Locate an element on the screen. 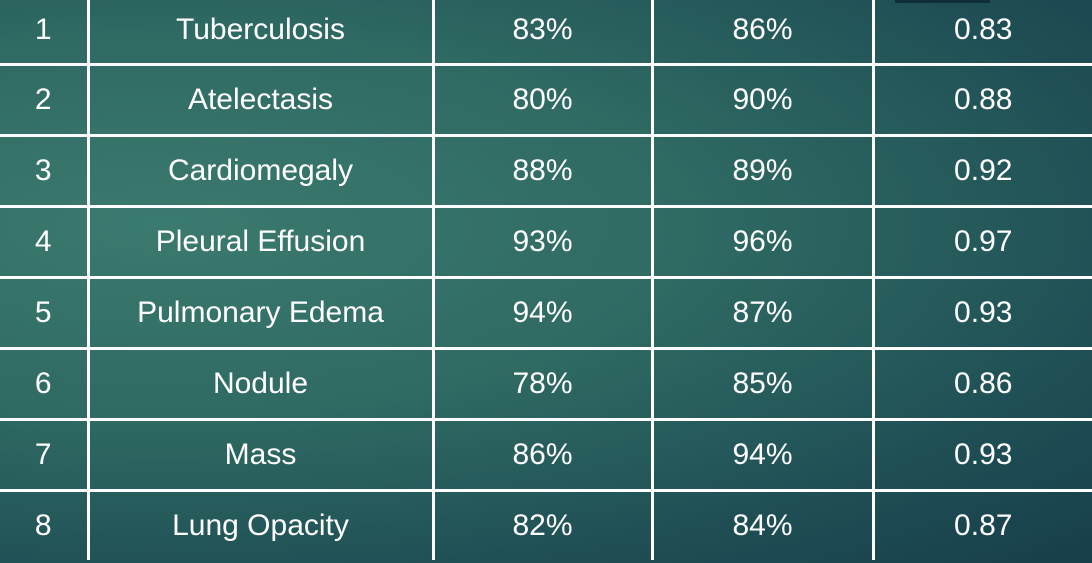 The height and width of the screenshot is (563, 1092). percent-cell-b: 84% is located at coordinates (761, 524).